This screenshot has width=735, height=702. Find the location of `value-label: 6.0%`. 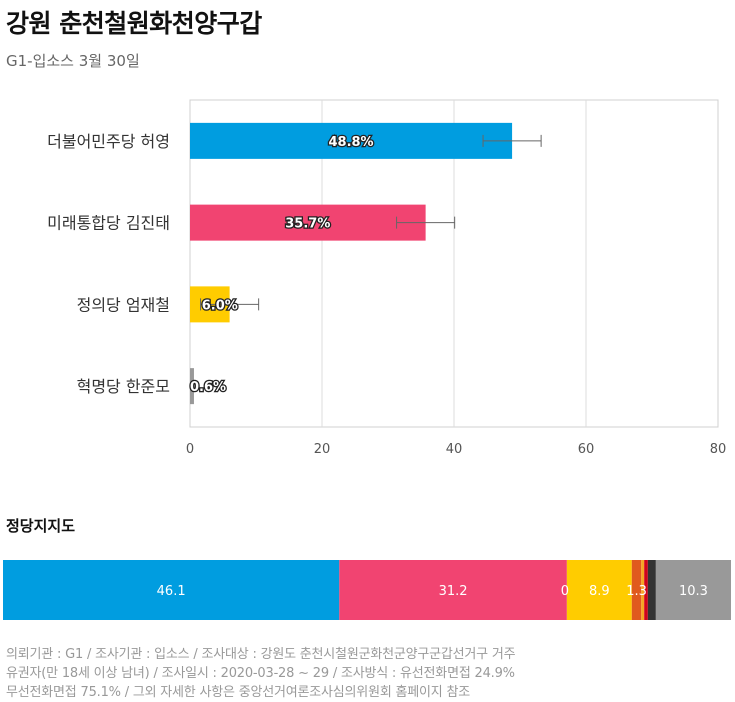

value-label: 6.0% is located at coordinates (220, 305).